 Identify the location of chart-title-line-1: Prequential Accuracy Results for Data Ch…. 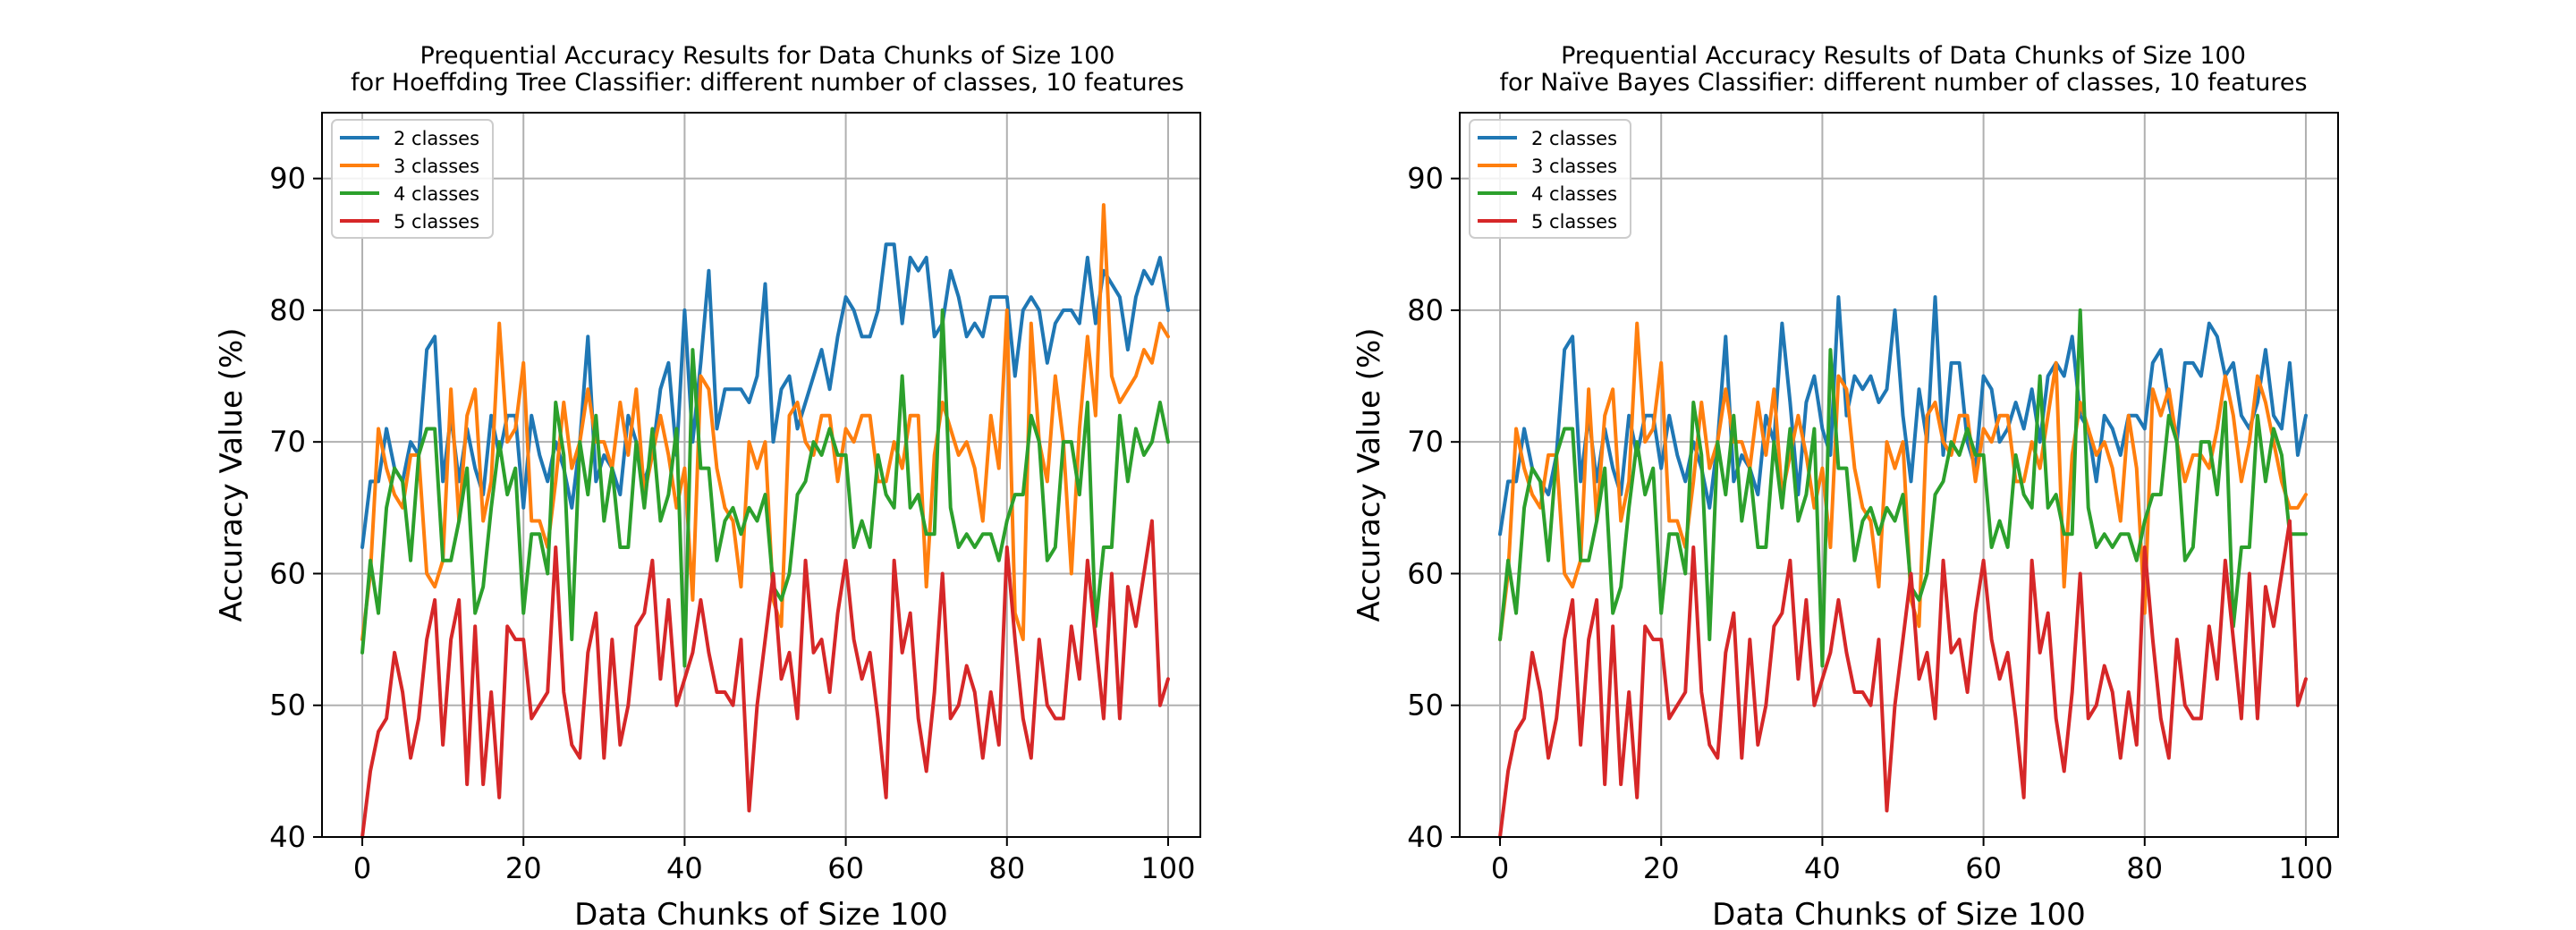
(767, 56).